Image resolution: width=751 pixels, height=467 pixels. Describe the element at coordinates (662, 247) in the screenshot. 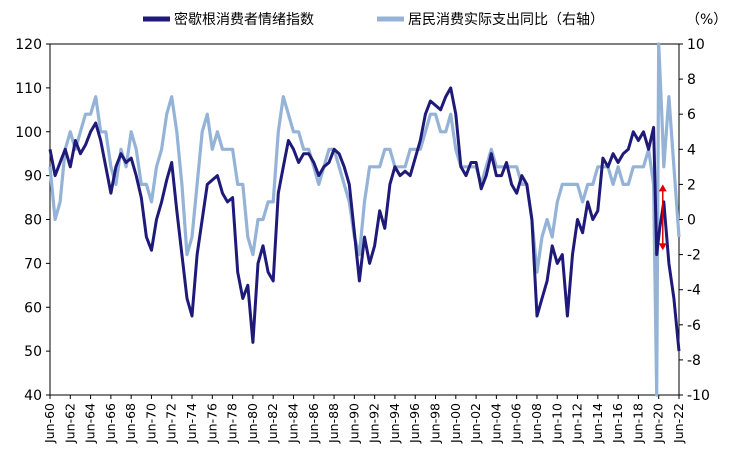

I see `annotation-arrow-head-bottom` at that location.